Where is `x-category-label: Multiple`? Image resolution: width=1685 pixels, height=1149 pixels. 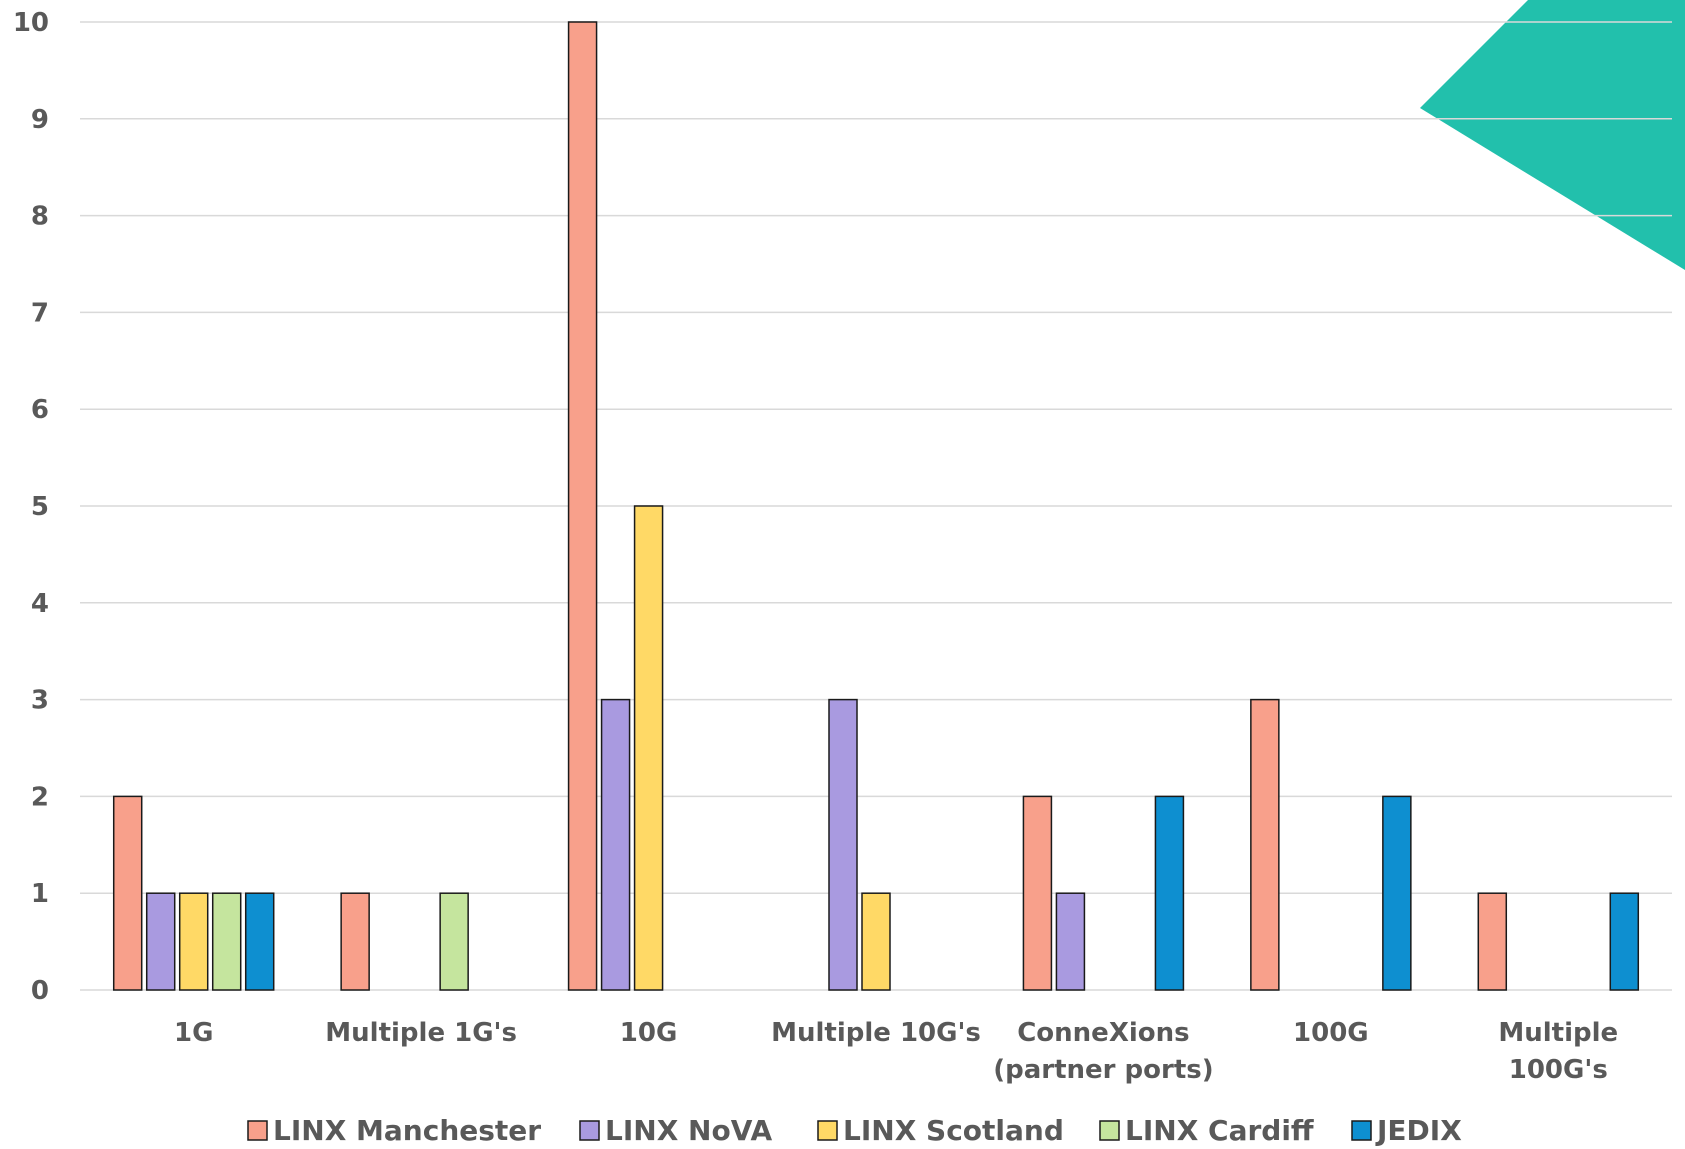 x-category-label: Multiple is located at coordinates (1558, 1033).